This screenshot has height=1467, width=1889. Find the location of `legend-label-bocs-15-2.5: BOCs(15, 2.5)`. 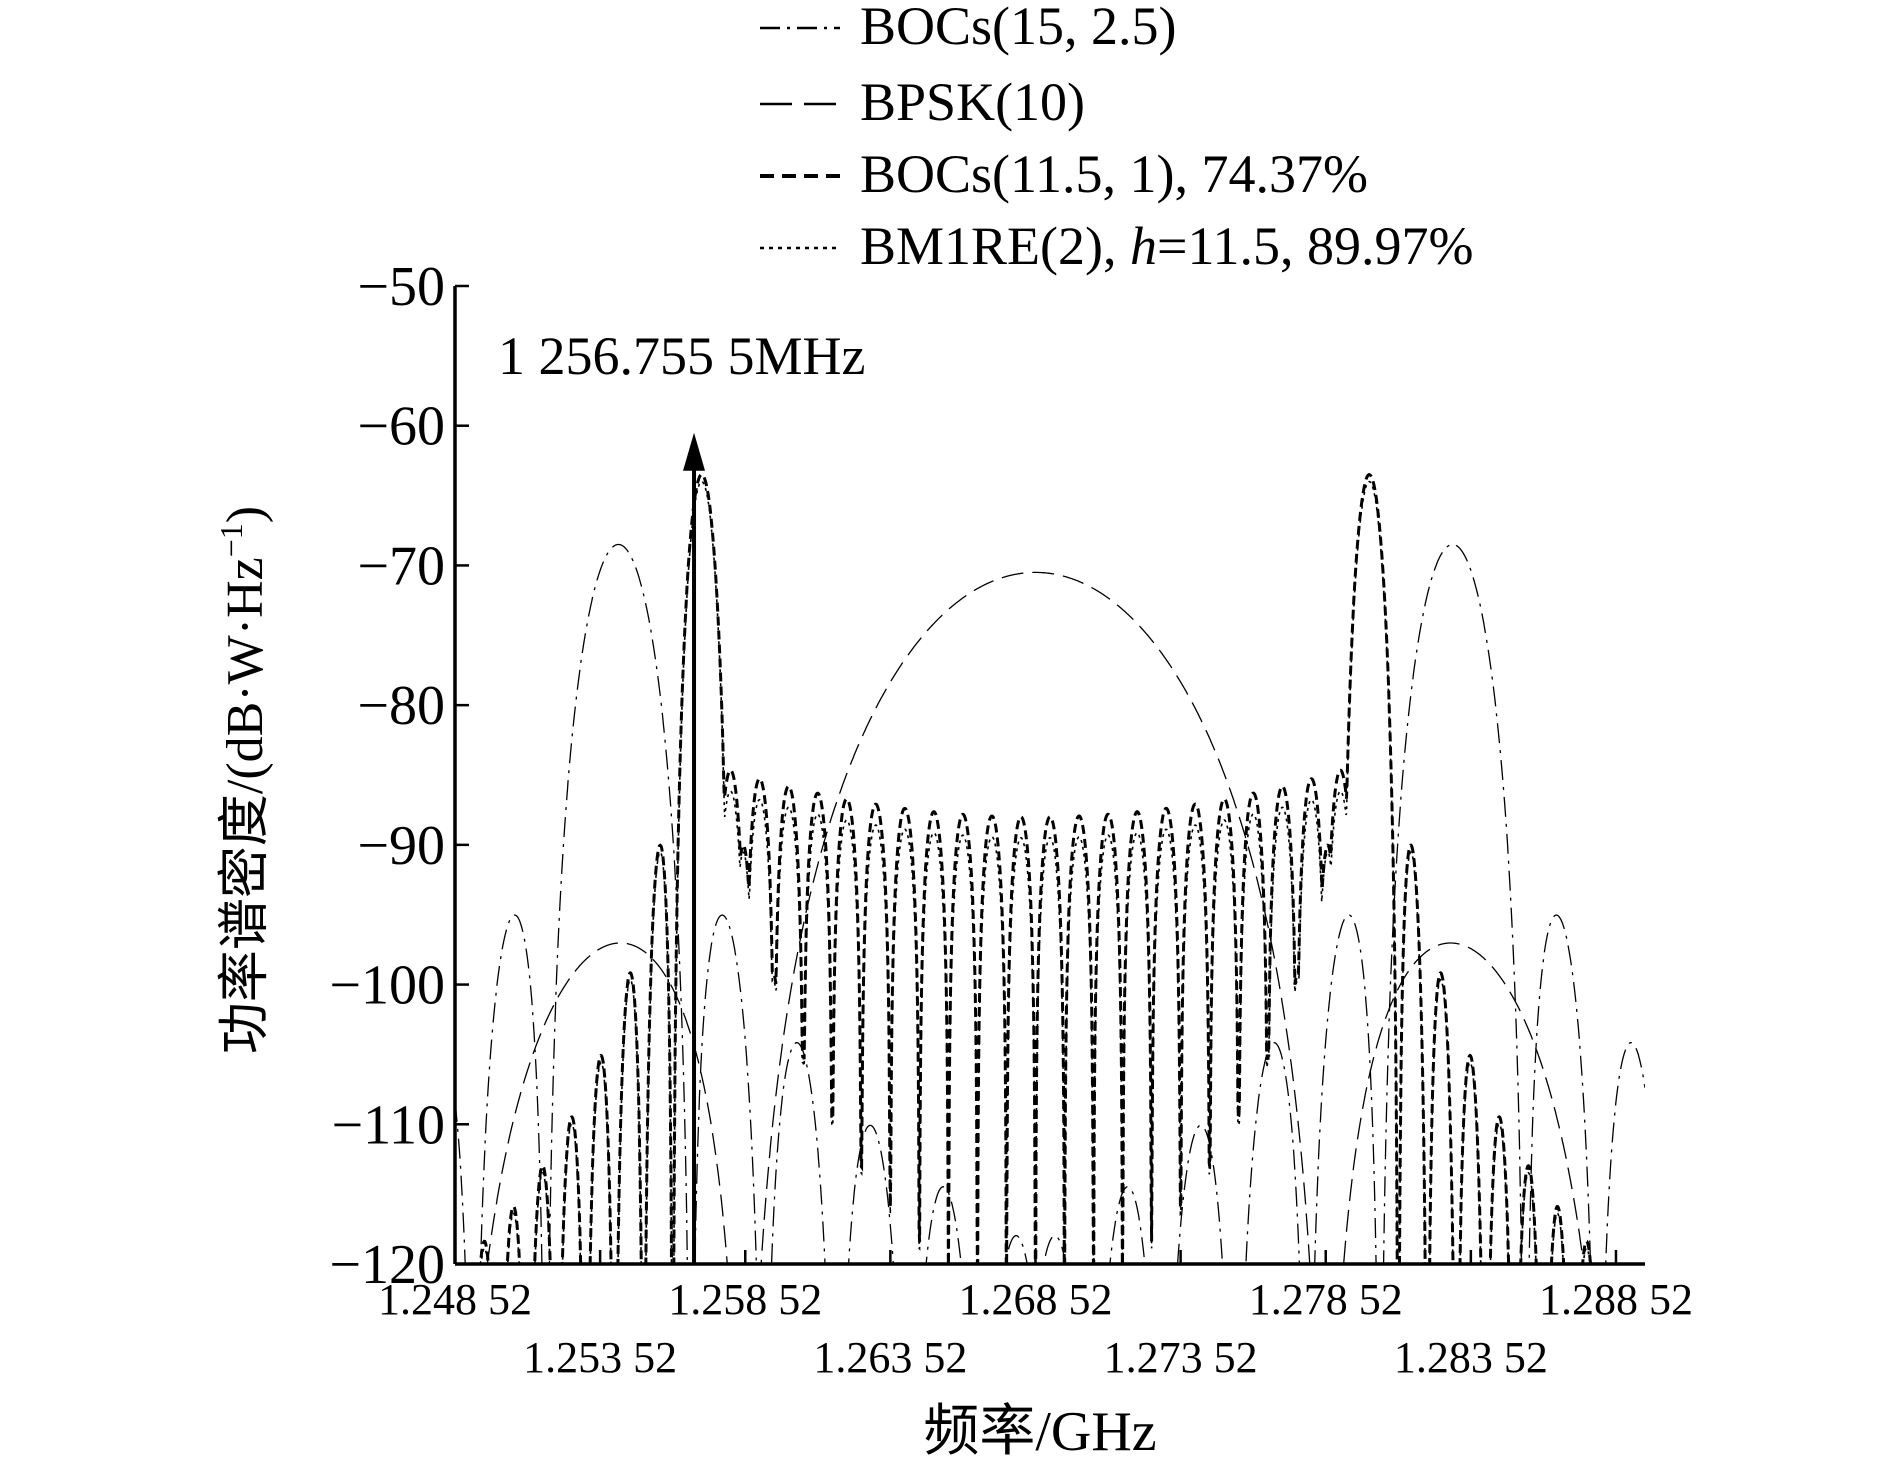

legend-label-bocs-15-2.5: BOCs(15, 2.5) is located at coordinates (1018, 28).